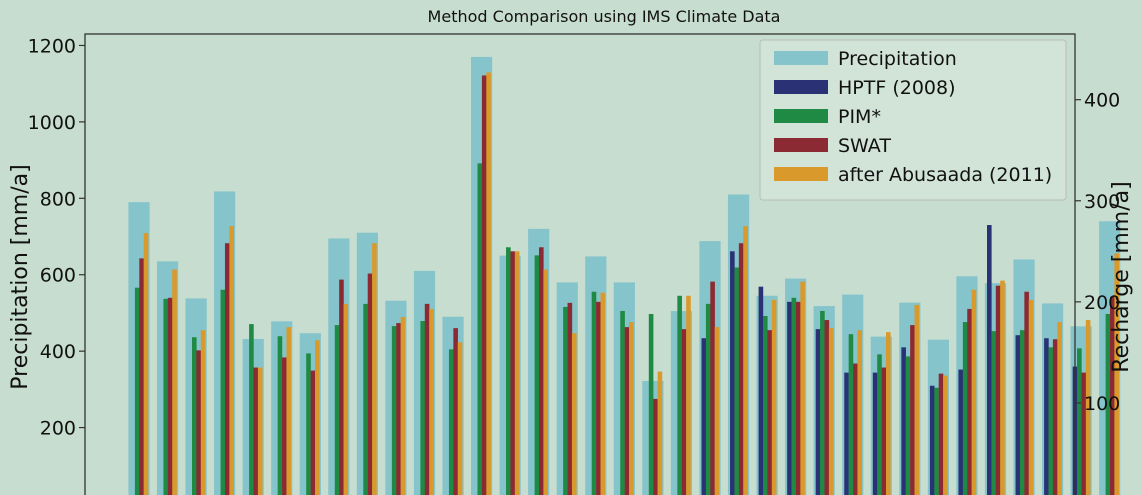 This screenshot has width=1142, height=495. Describe the element at coordinates (52, 123) in the screenshot. I see `y-tick-label: 1000` at that location.